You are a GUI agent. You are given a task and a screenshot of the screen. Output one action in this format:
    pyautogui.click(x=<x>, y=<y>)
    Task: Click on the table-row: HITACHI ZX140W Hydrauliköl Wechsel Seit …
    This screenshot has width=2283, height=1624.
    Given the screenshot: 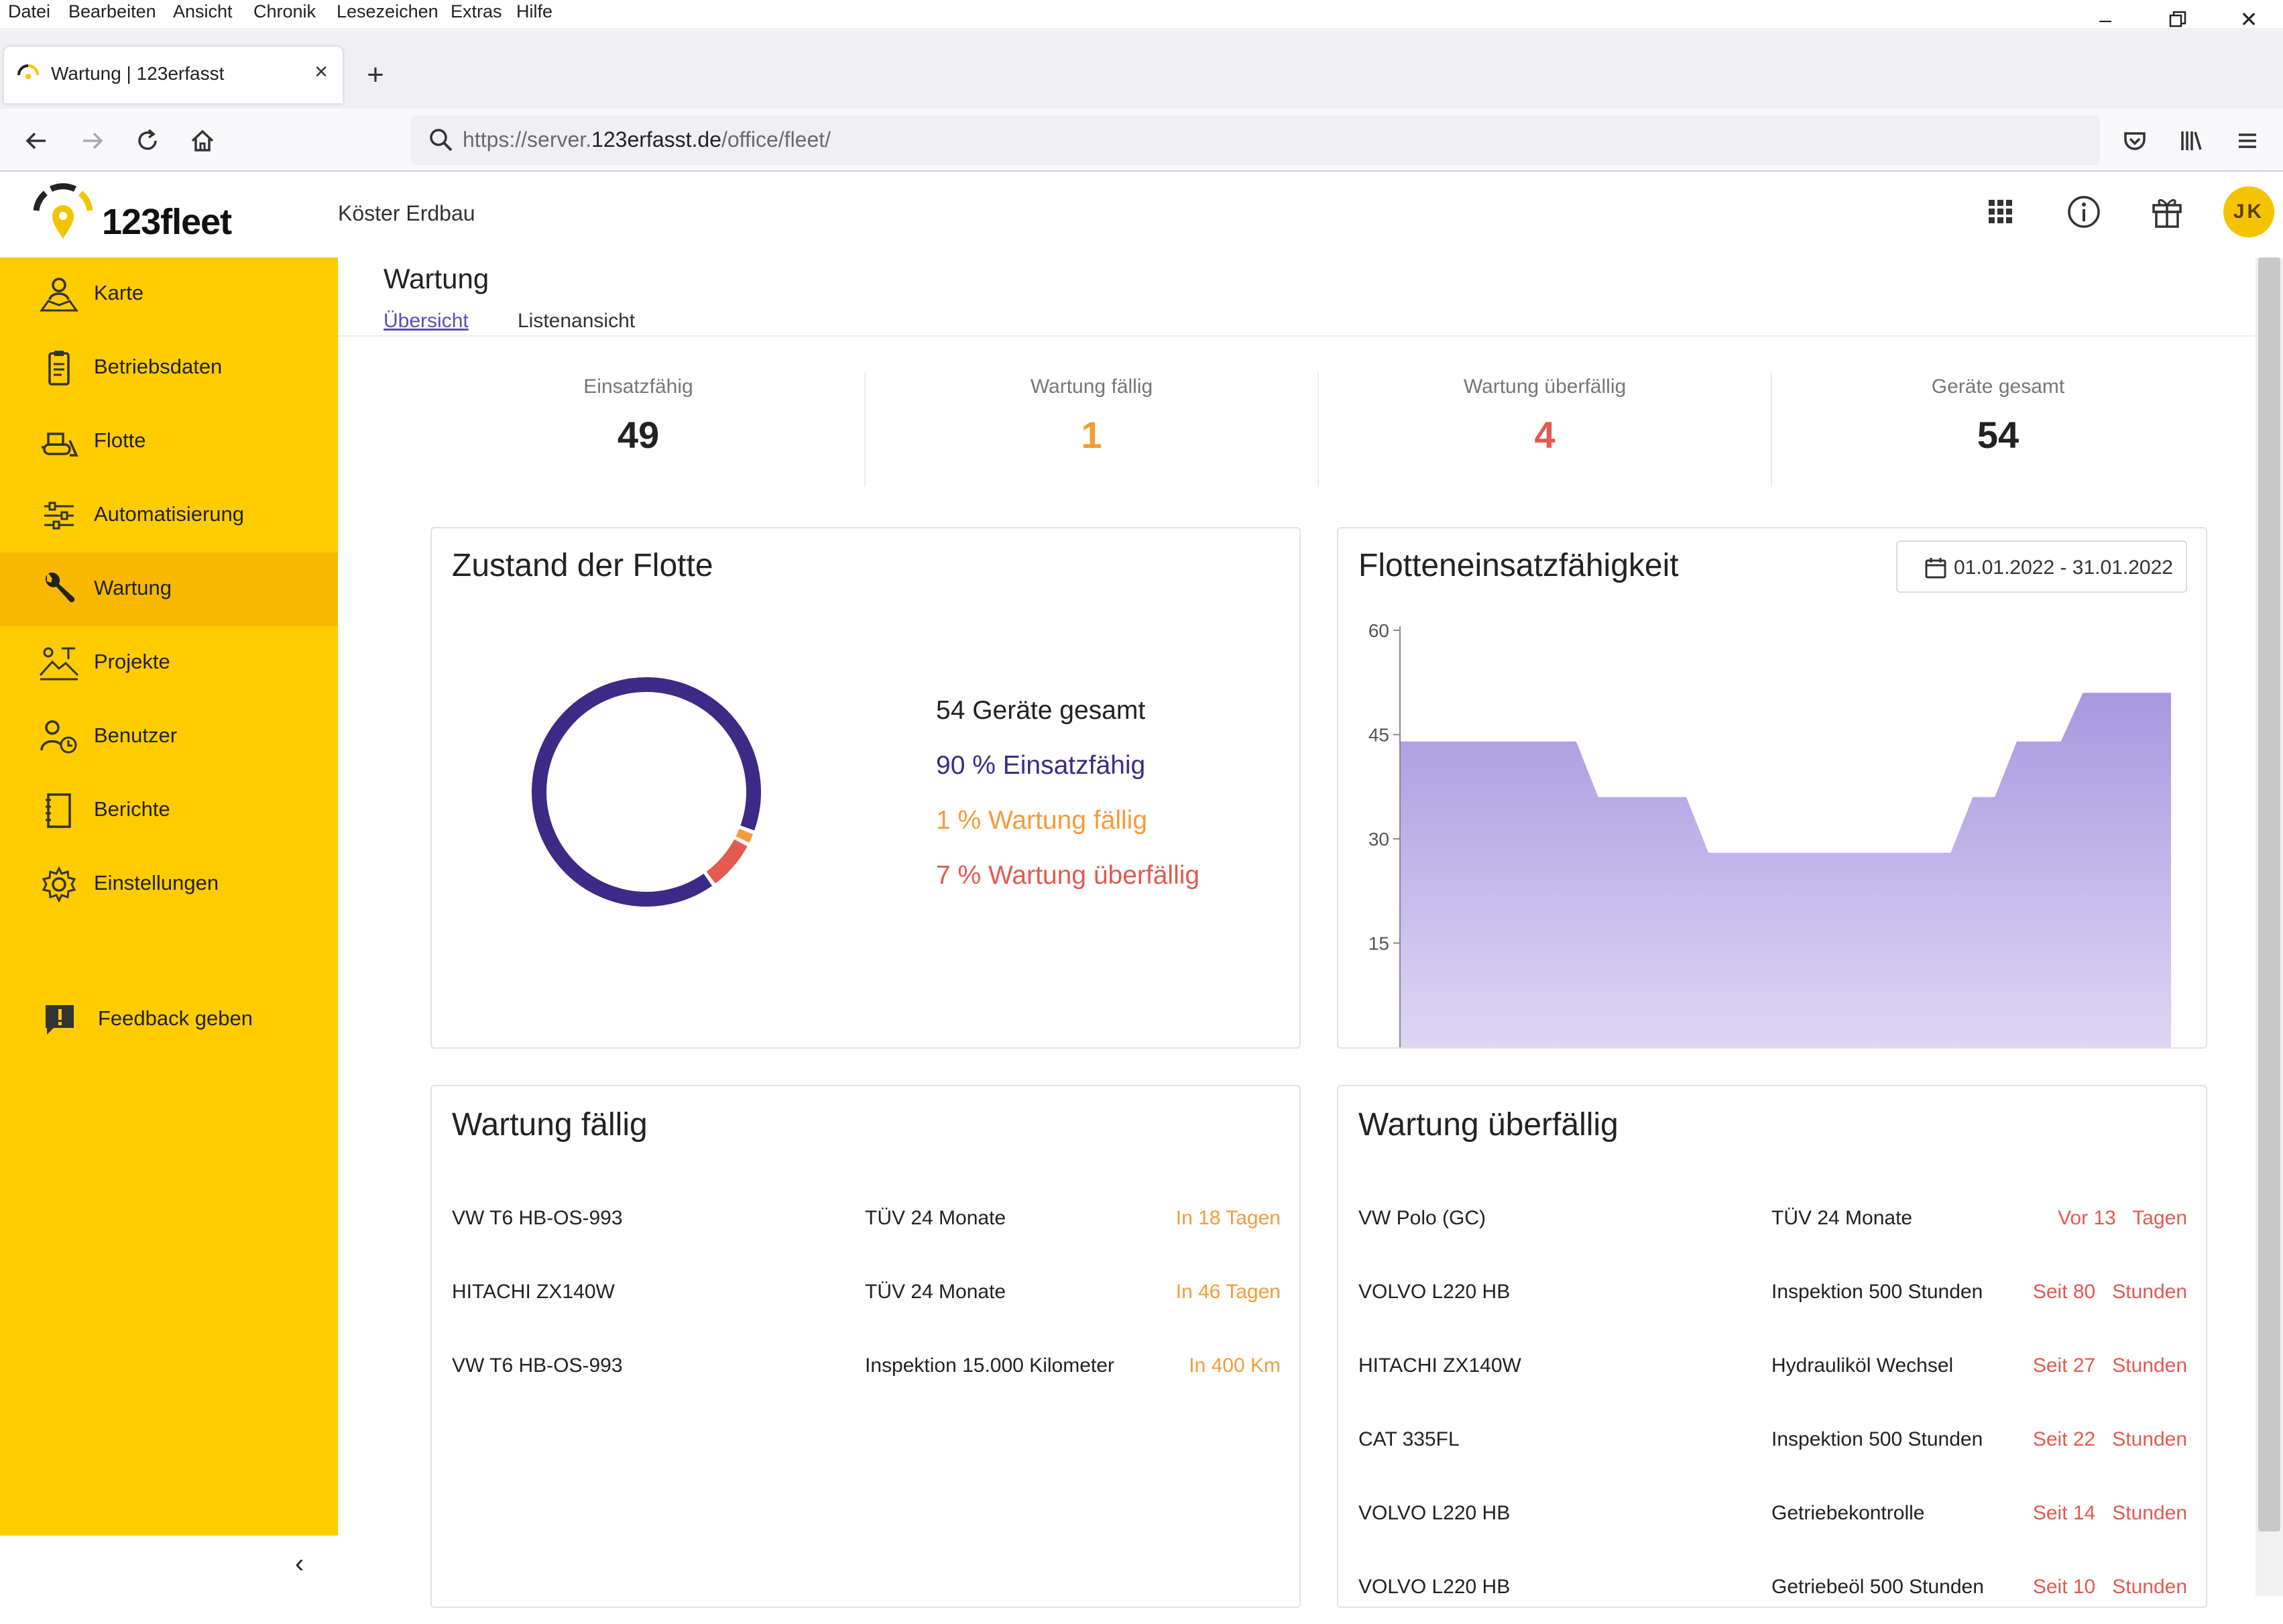 What is the action you would take?
    pyautogui.click(x=1772, y=1366)
    